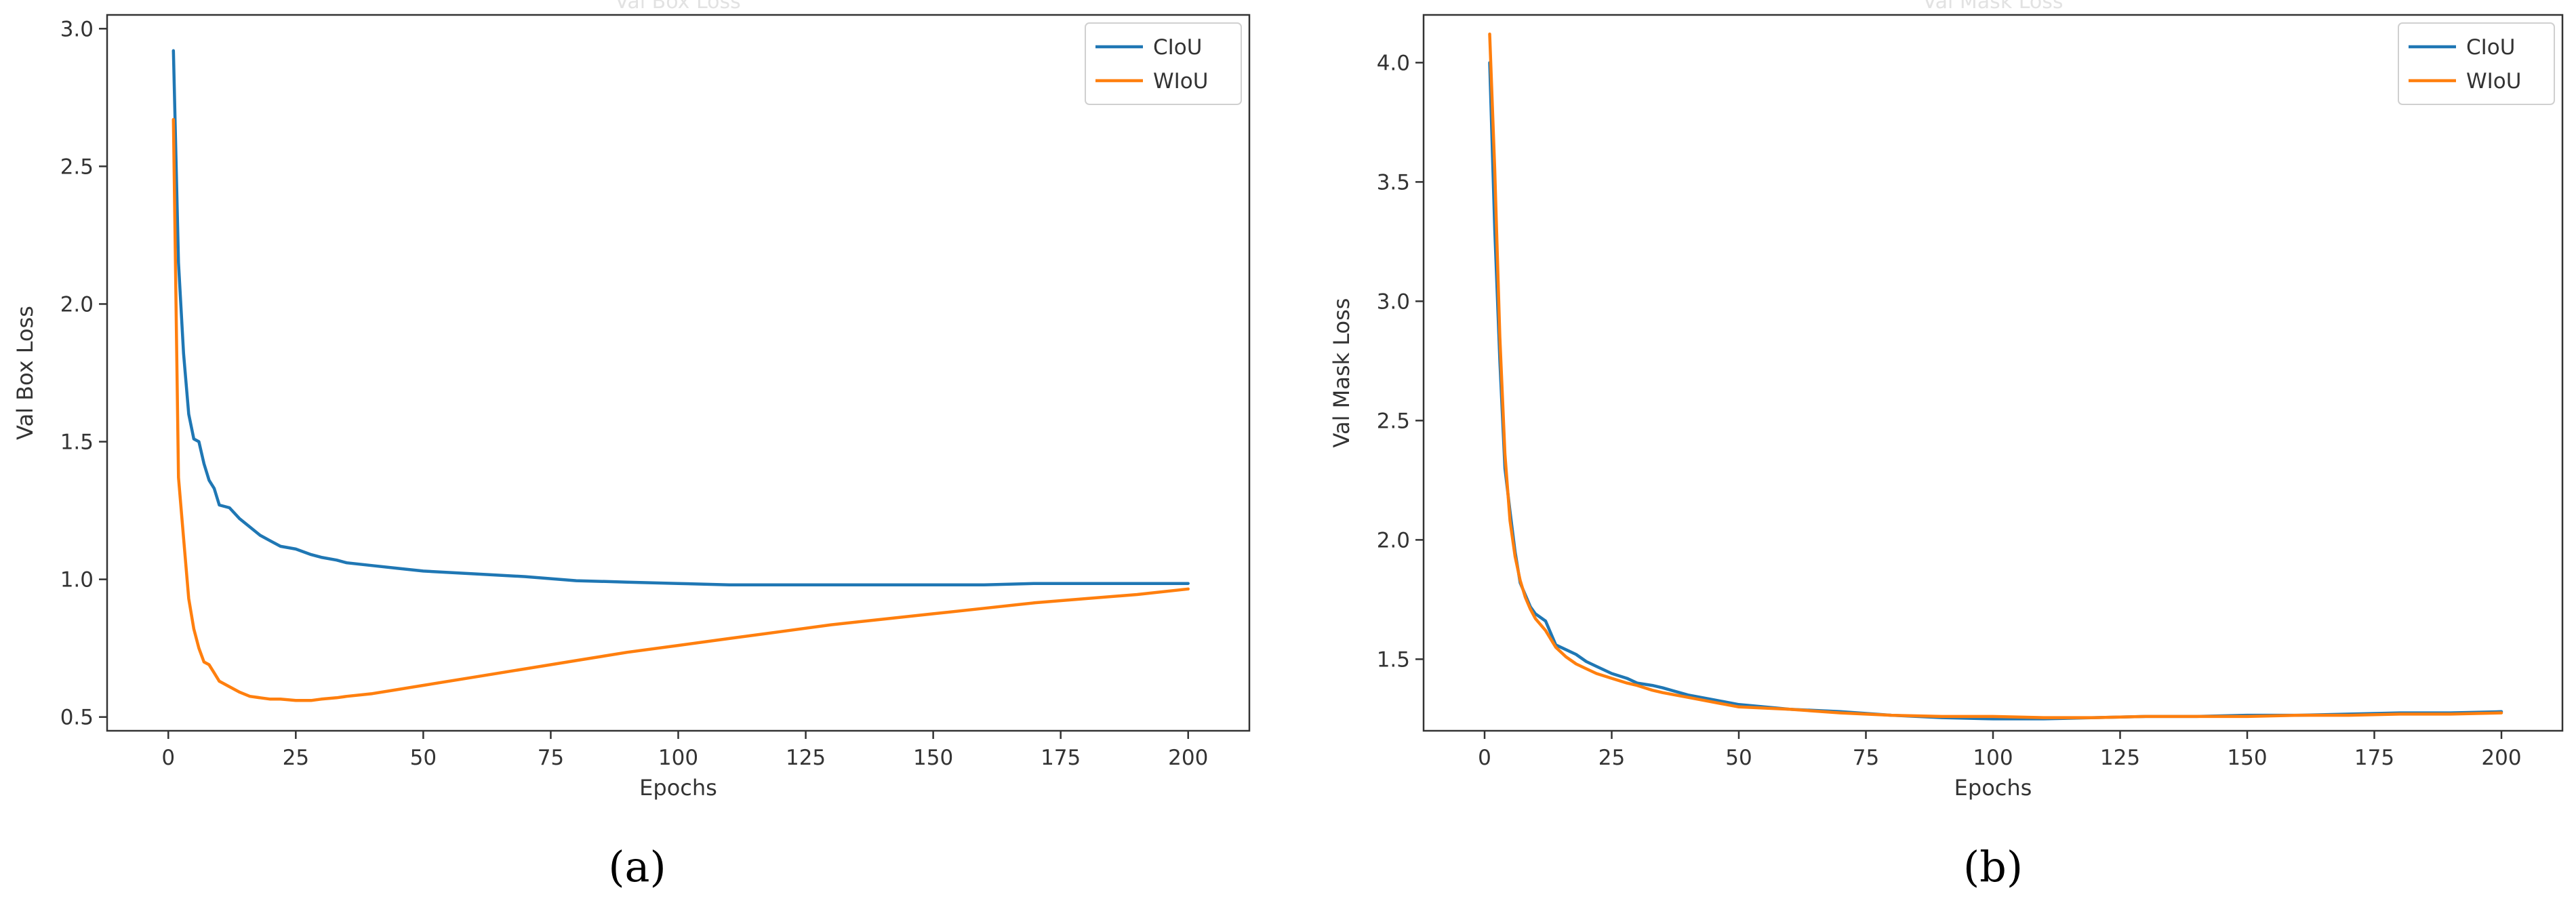  Describe the element at coordinates (1393, 182) in the screenshot. I see `y-tick-label: 3.5` at that location.